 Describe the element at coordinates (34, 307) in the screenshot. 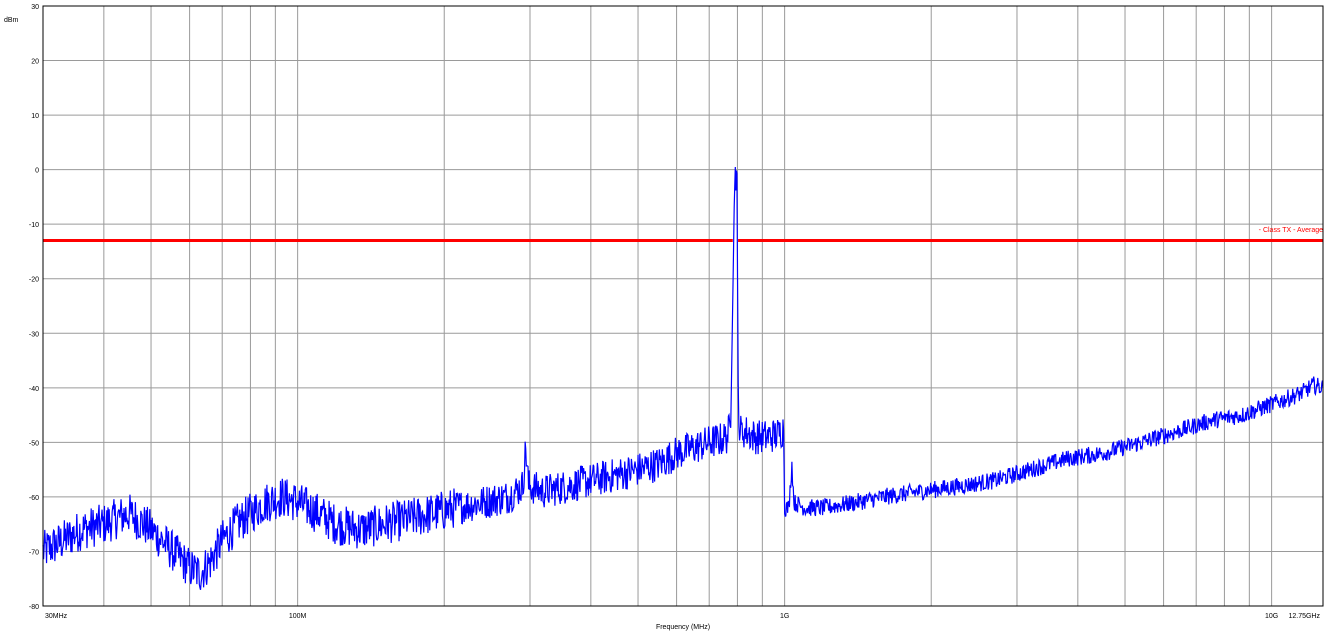

I see `y-axis-ticks: 30 20 10 0 -10 -20 -30 -40 -50 -60 -70 -80` at that location.